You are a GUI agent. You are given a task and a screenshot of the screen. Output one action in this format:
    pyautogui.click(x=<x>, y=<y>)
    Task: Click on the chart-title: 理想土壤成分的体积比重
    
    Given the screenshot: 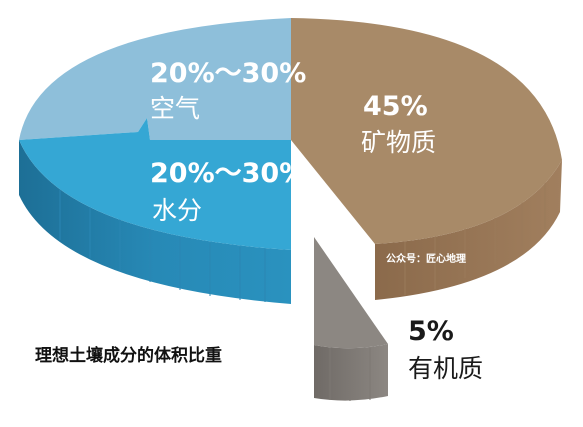 What is the action you would take?
    pyautogui.click(x=128, y=355)
    